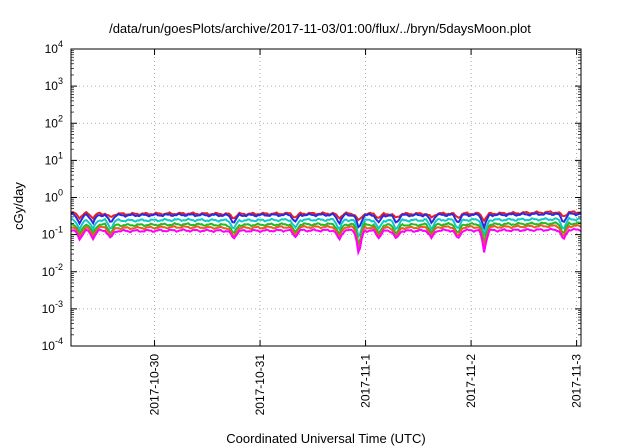 The image size is (640, 448). Describe the element at coordinates (52, 344) in the screenshot. I see `y-tick-label: 10⁻⁴` at that location.